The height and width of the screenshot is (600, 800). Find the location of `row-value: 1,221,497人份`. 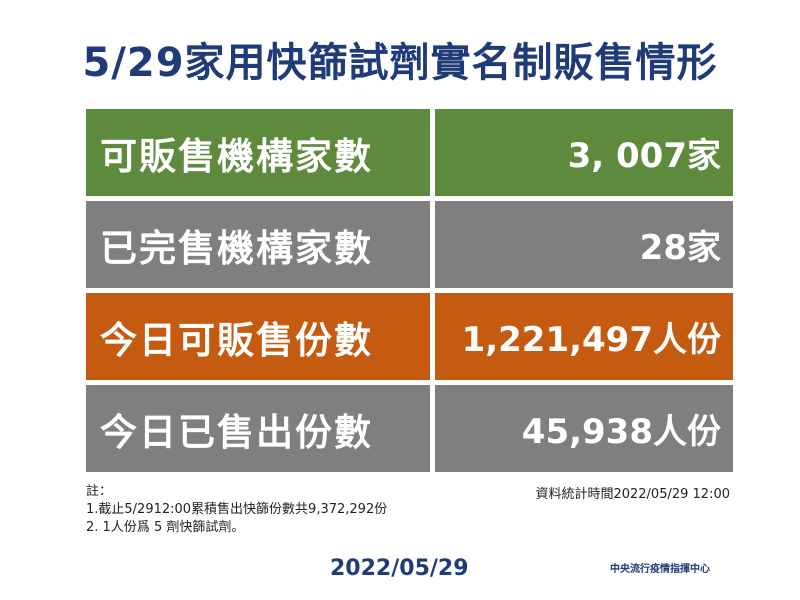

row-value: 1,221,497人份 is located at coordinates (584, 336).